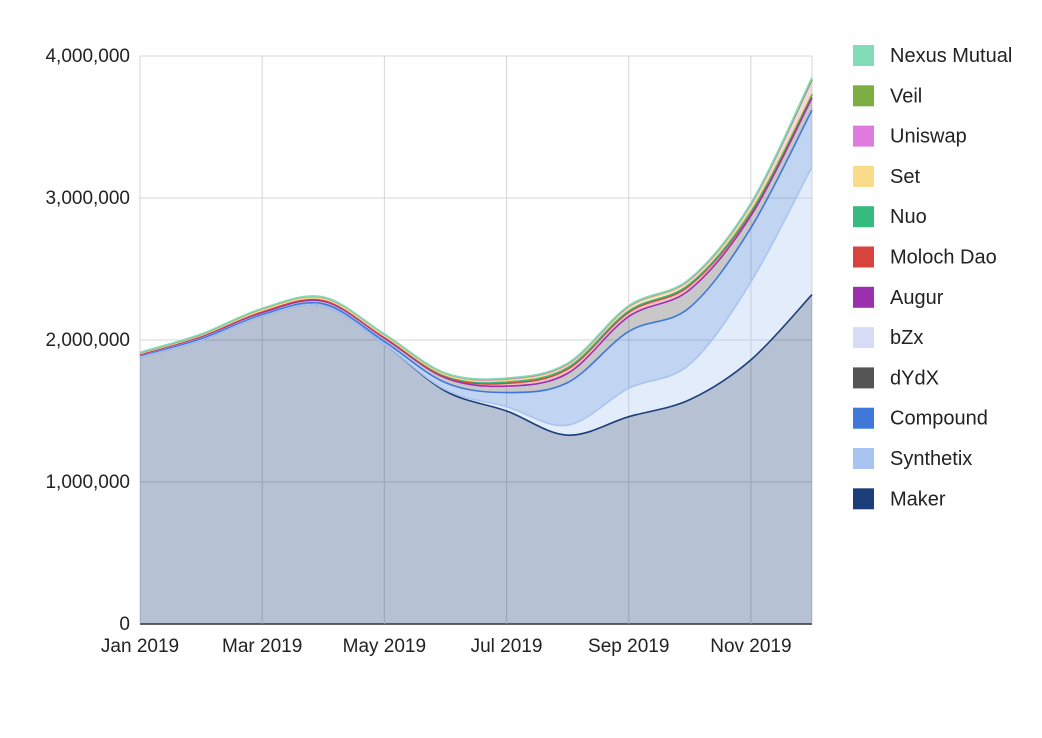 The image size is (1042, 738). What do you see at coordinates (863, 217) in the screenshot?
I see `legend-swatch-nuo` at bounding box center [863, 217].